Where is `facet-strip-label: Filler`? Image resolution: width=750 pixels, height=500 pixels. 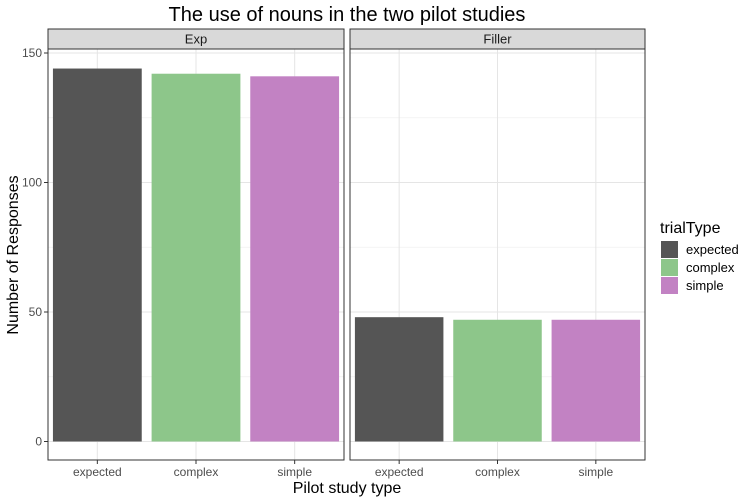
facet-strip-label: Filler is located at coordinates (497, 39).